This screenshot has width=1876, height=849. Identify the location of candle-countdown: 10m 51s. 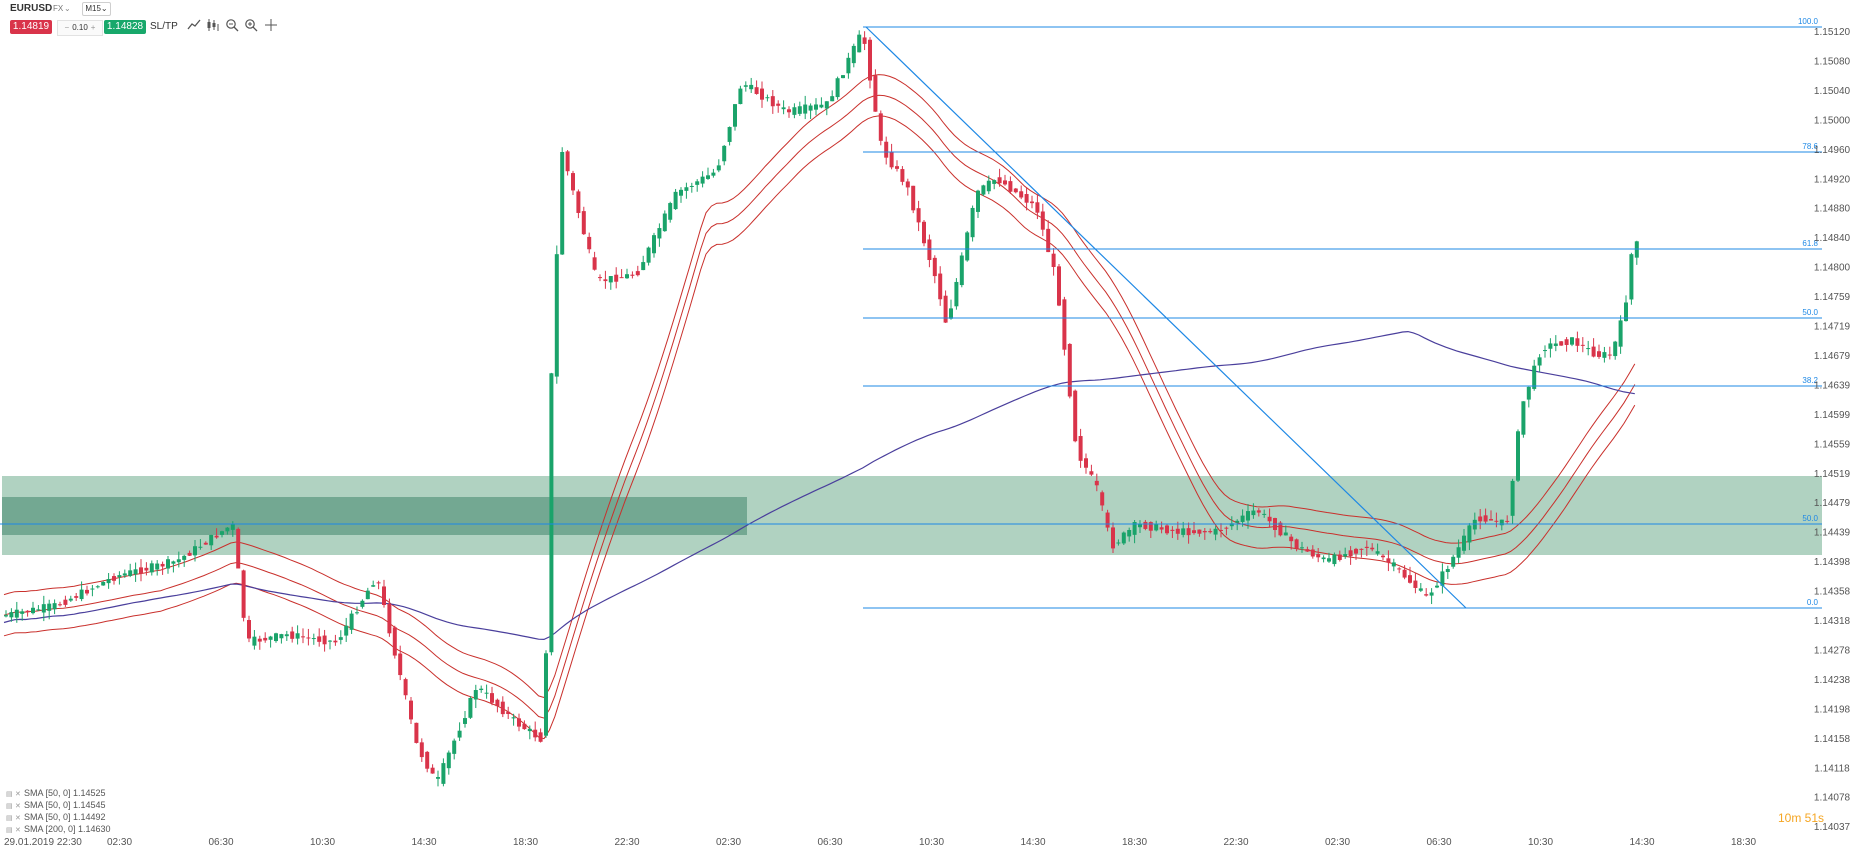
(1801, 818).